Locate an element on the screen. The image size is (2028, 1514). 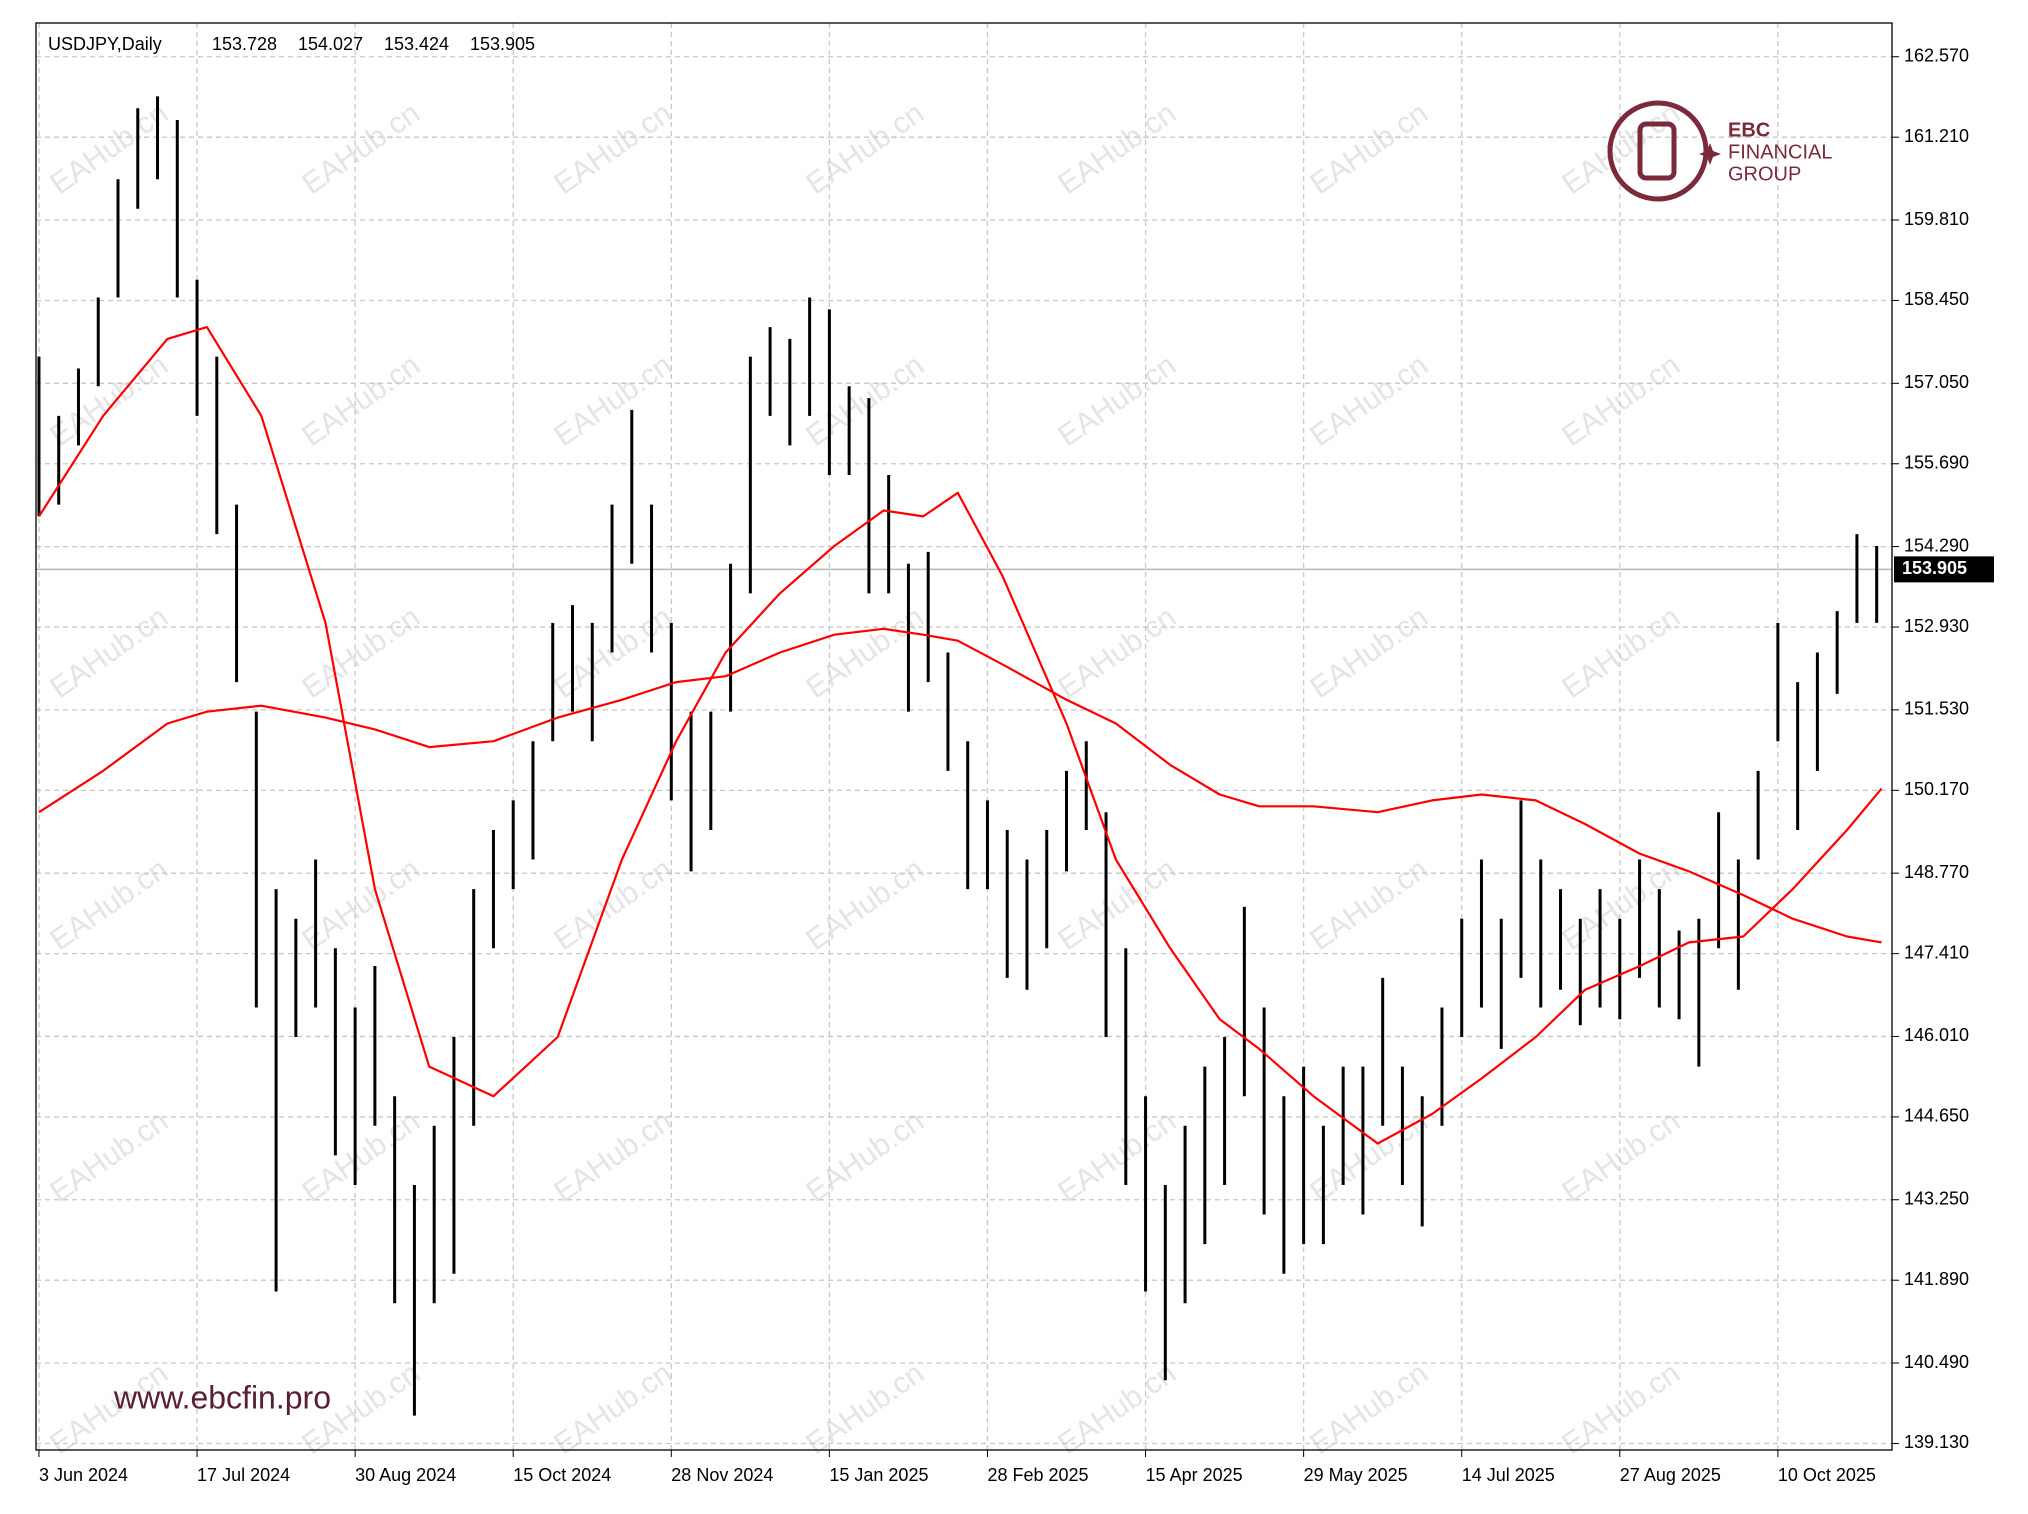
y-tick-label: 146.010 is located at coordinates (1936, 1035).